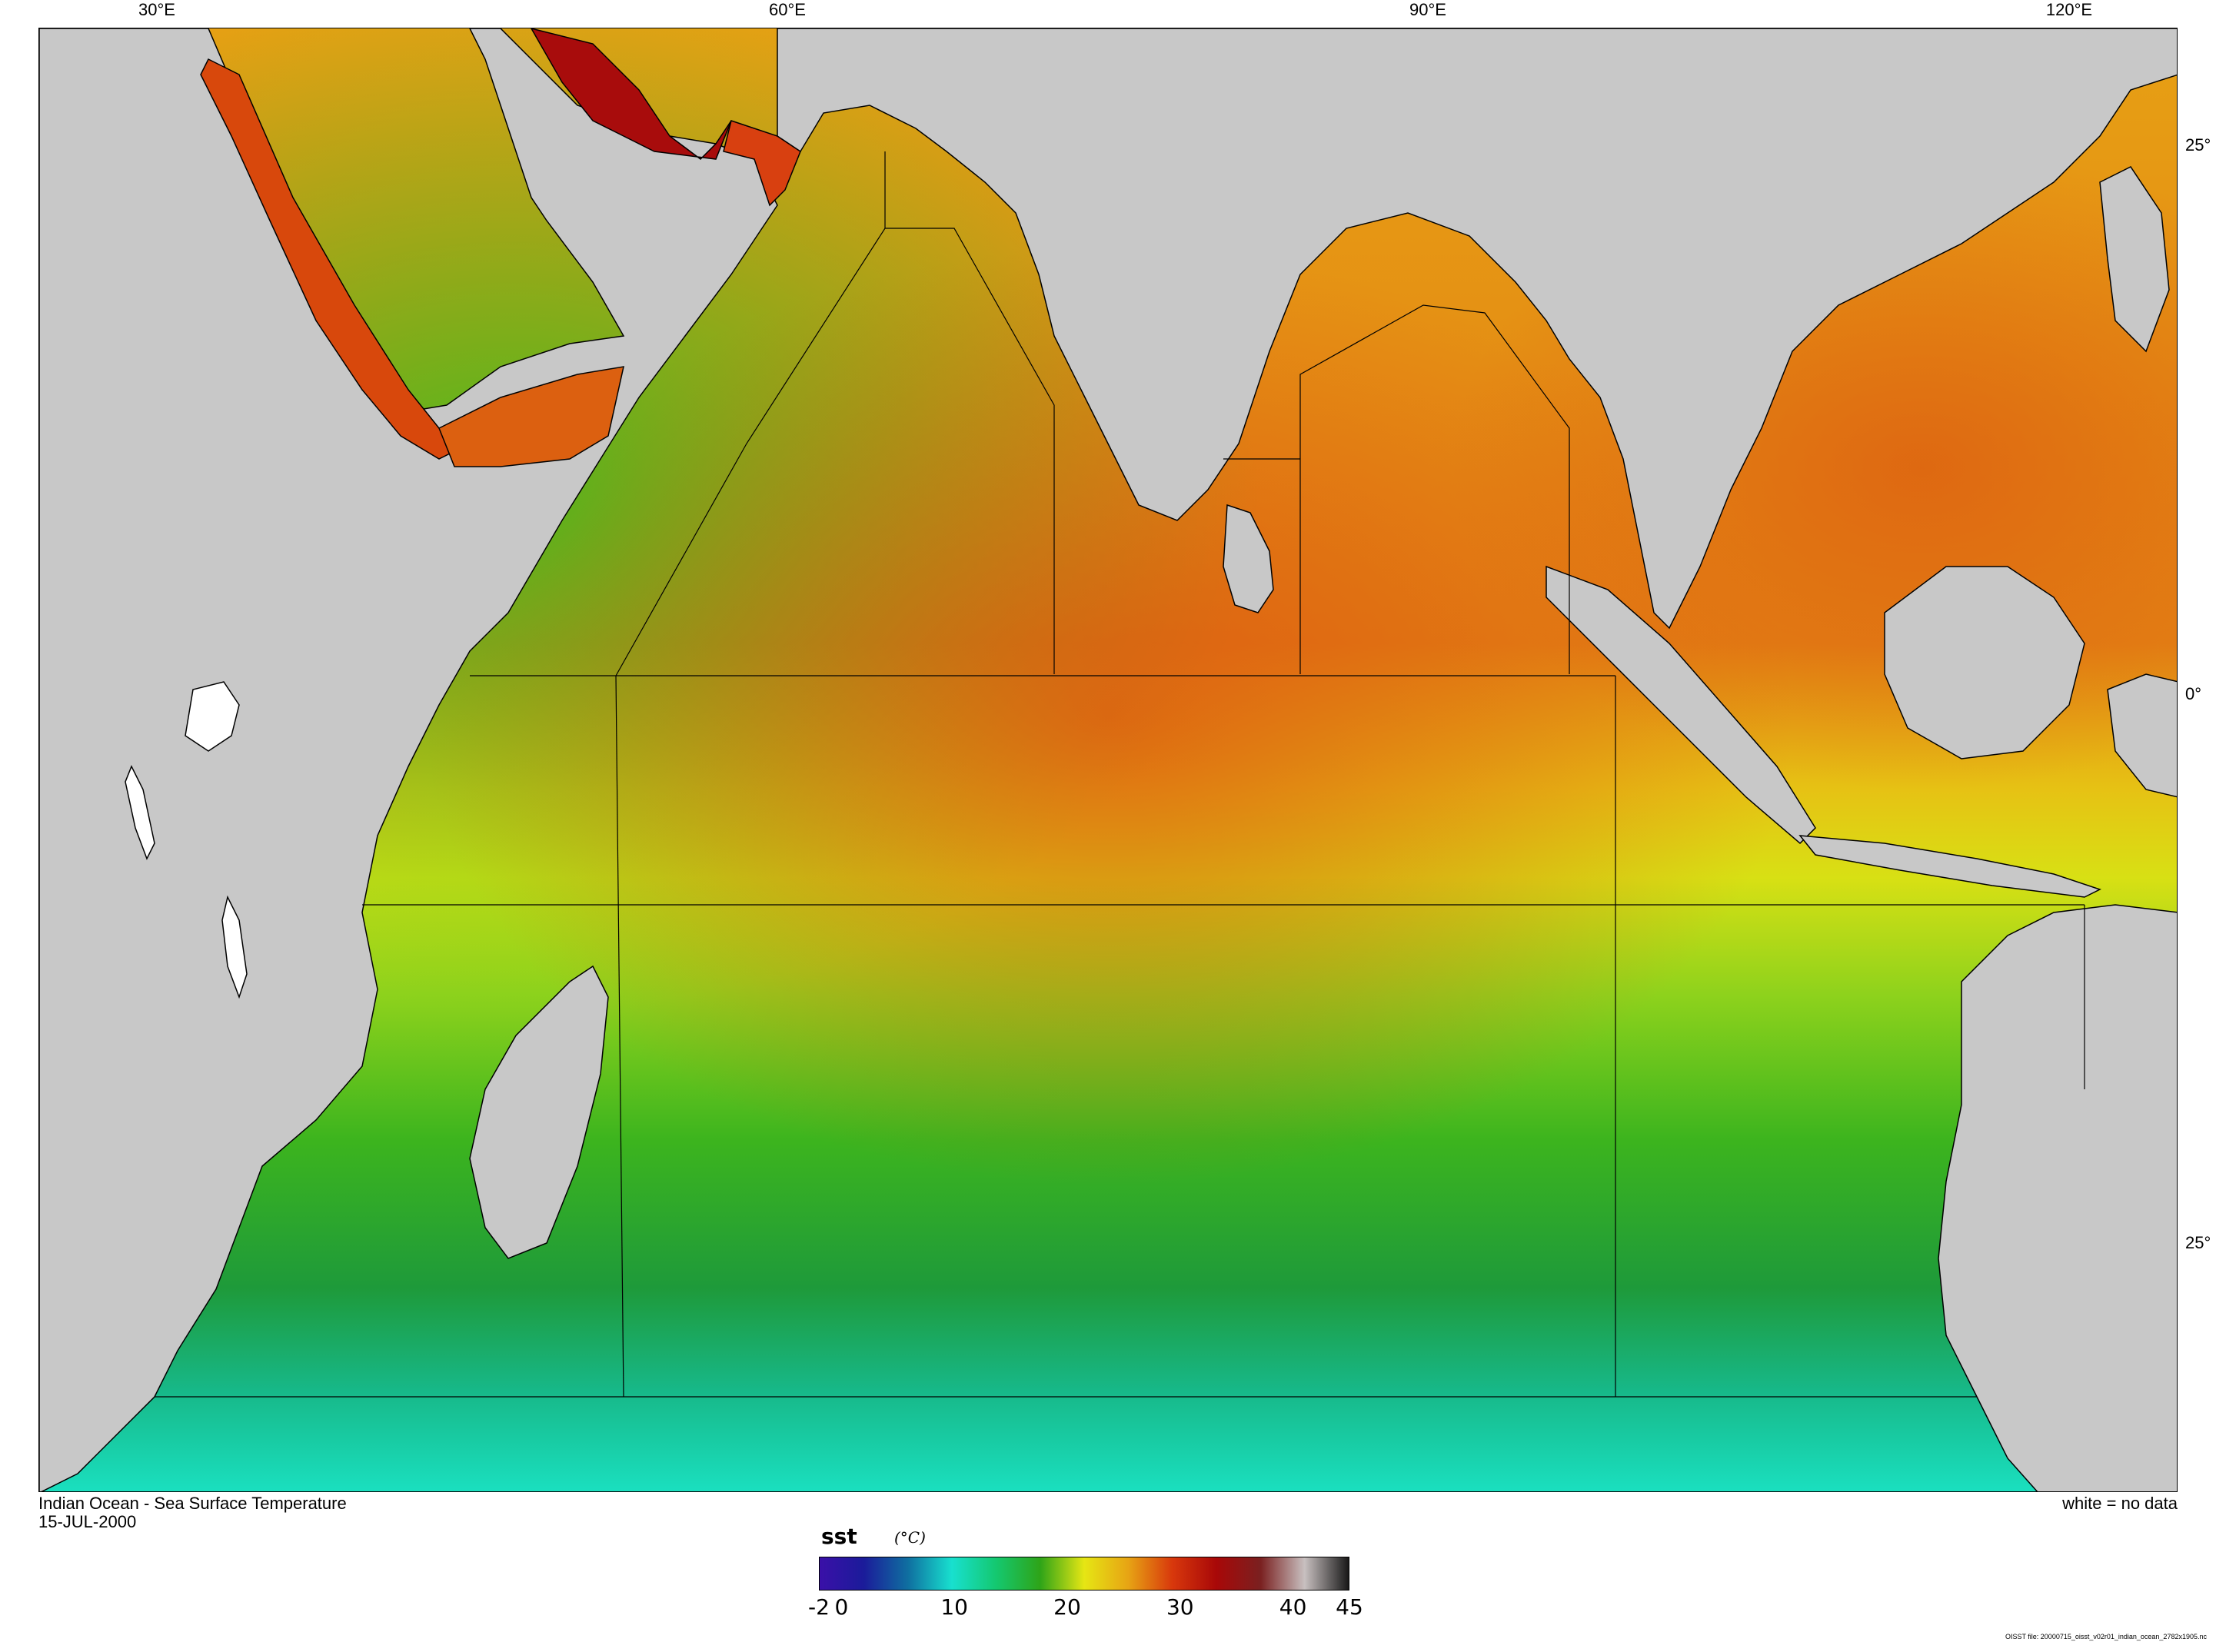 The width and height of the screenshot is (2216, 1652). Describe the element at coordinates (88, 1521) in the screenshot. I see `map-date: 15-JUL-2000` at that location.